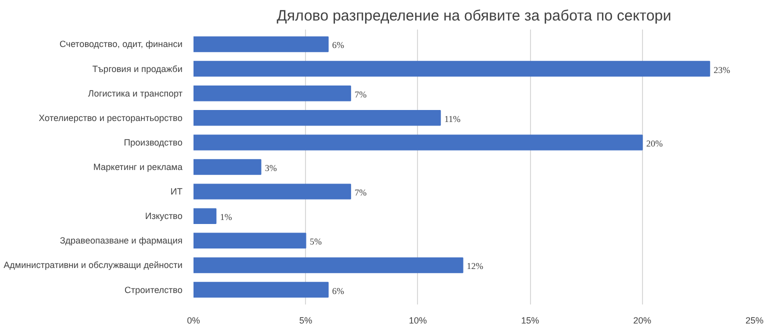 The width and height of the screenshot is (784, 328). Describe the element at coordinates (271, 168) in the screenshot. I see `data-label: 3%` at that location.